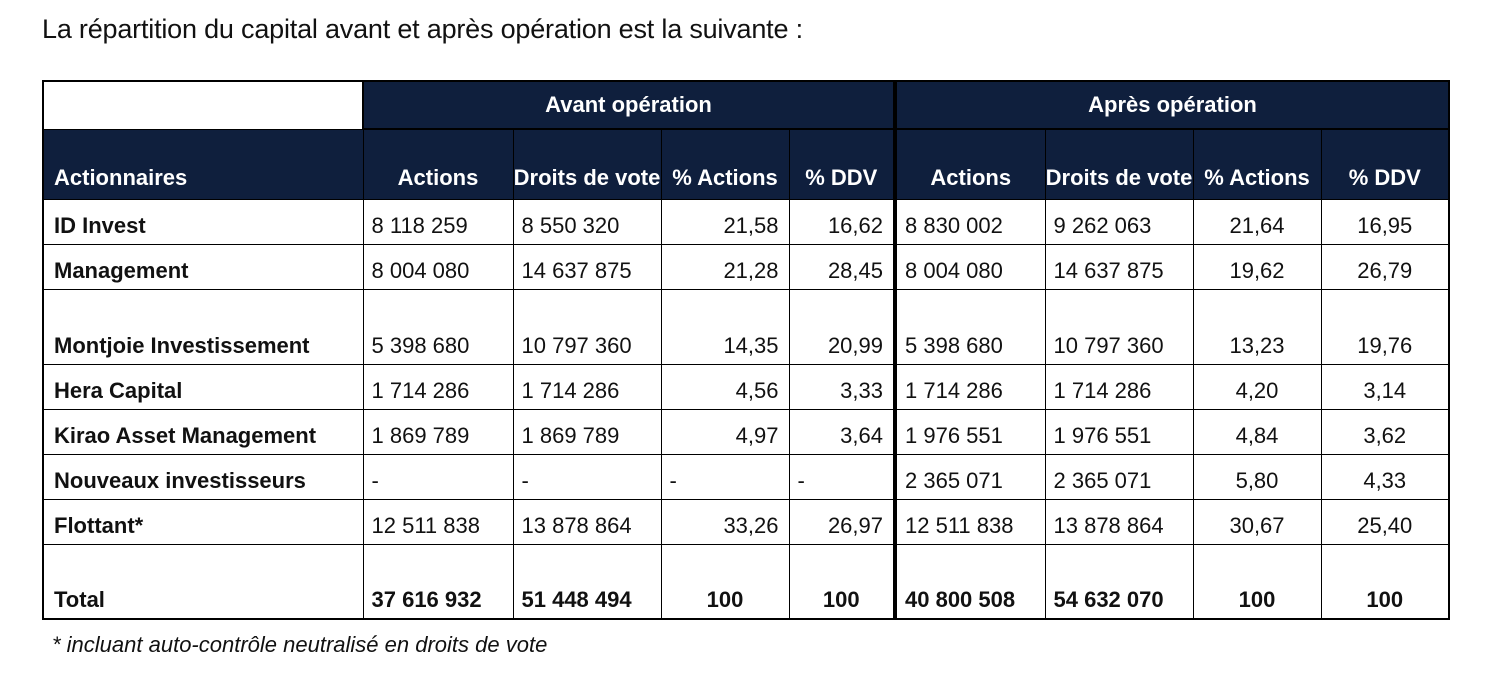 The width and height of the screenshot is (1510, 700). What do you see at coordinates (1119, 521) in the screenshot?
I see `droits-after: 13 878 864` at bounding box center [1119, 521].